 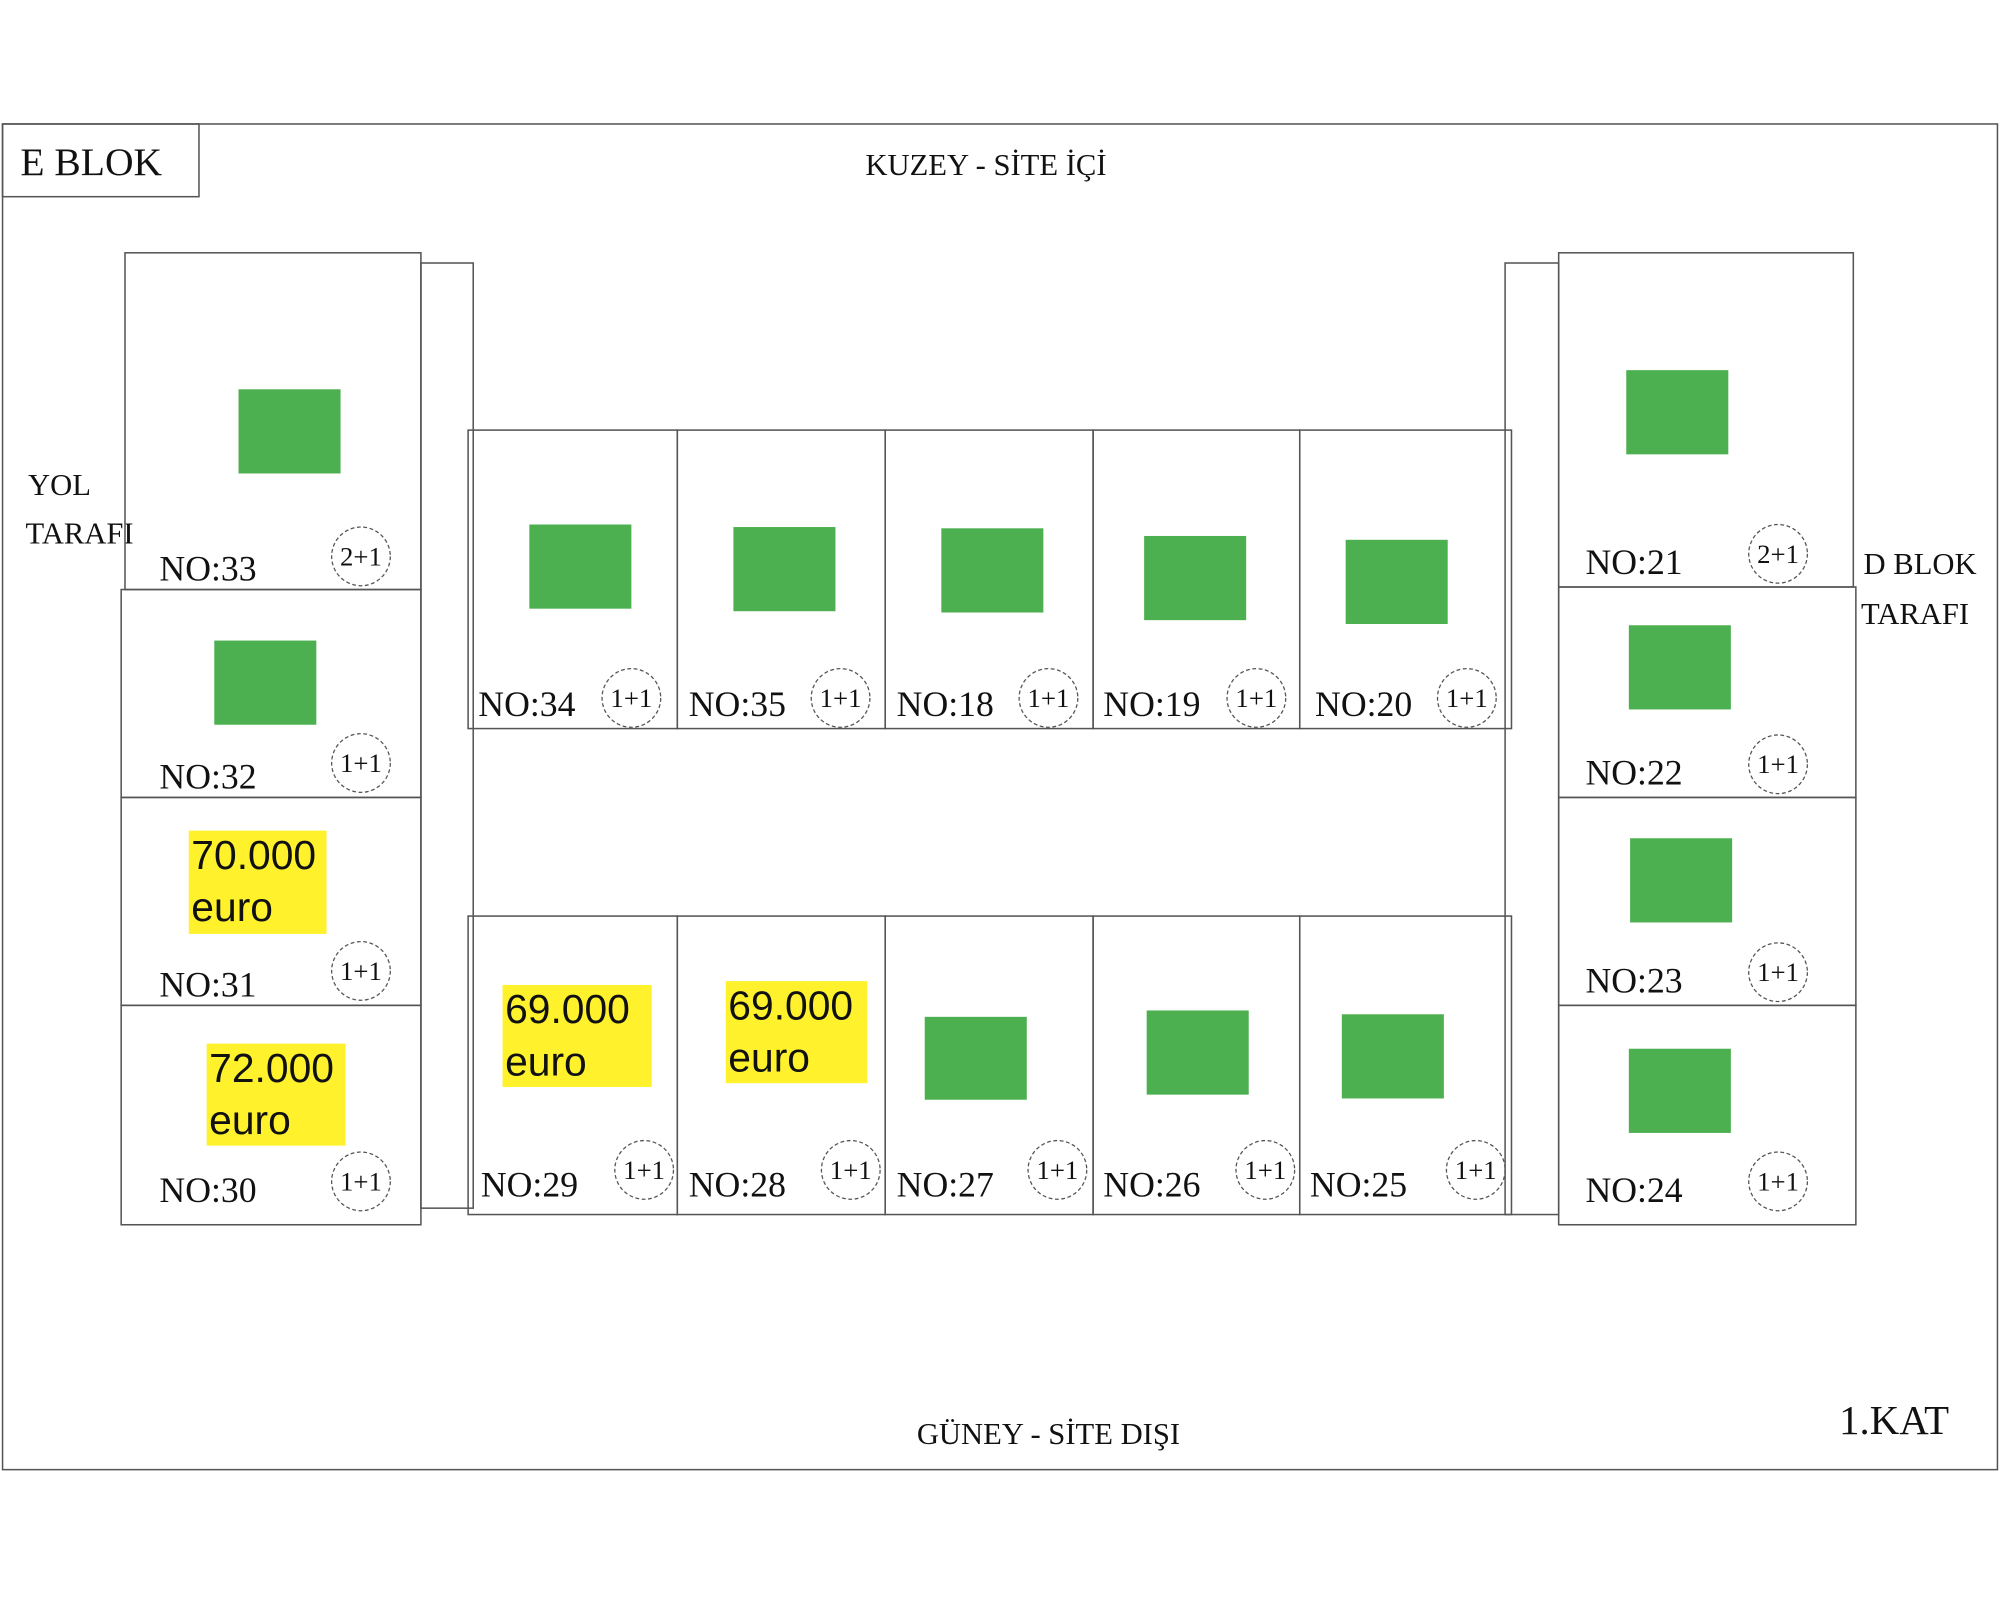 I want to click on east-label: D BLOK, so click(x=1920, y=564).